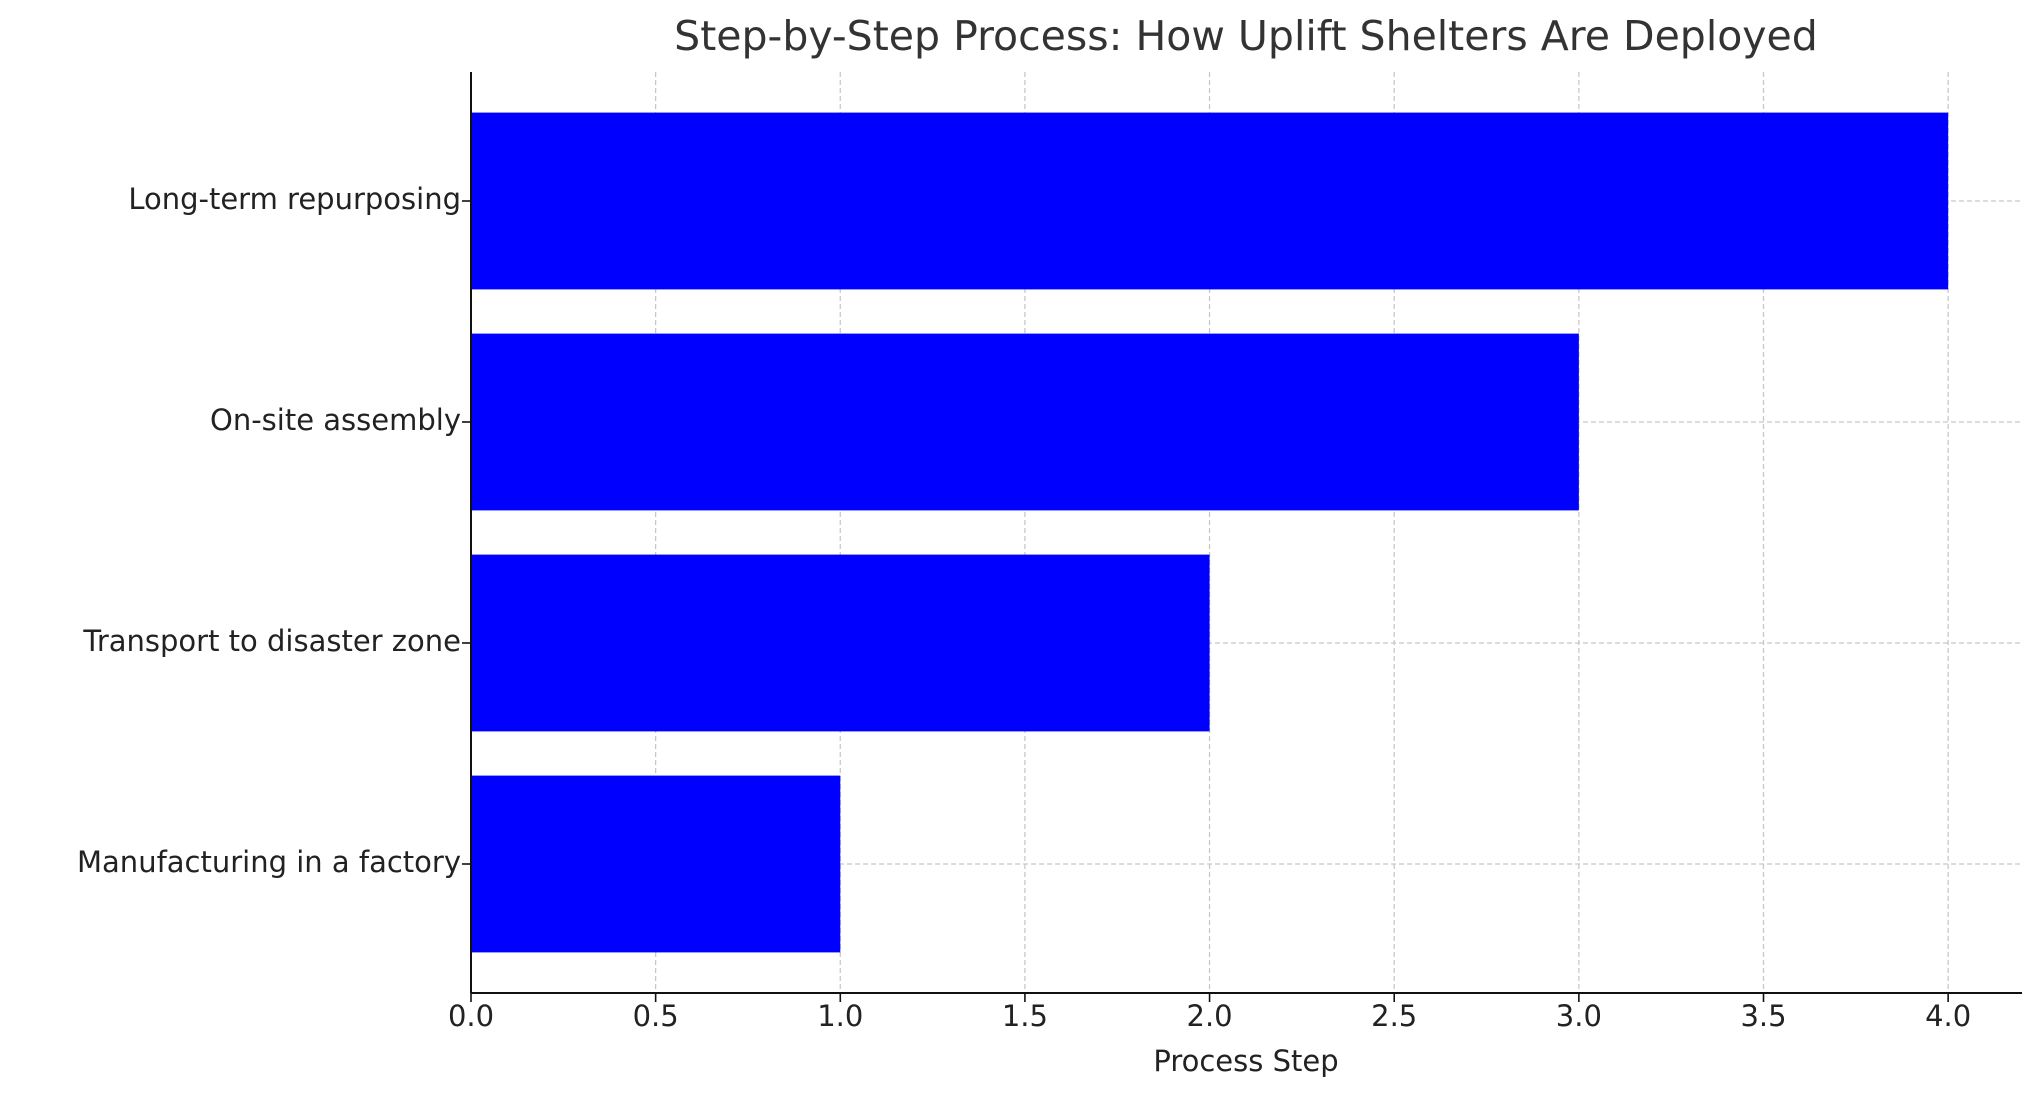 This screenshot has width=2041, height=1101. What do you see at coordinates (471, 1016) in the screenshot?
I see `x-tick-label: 0.0` at bounding box center [471, 1016].